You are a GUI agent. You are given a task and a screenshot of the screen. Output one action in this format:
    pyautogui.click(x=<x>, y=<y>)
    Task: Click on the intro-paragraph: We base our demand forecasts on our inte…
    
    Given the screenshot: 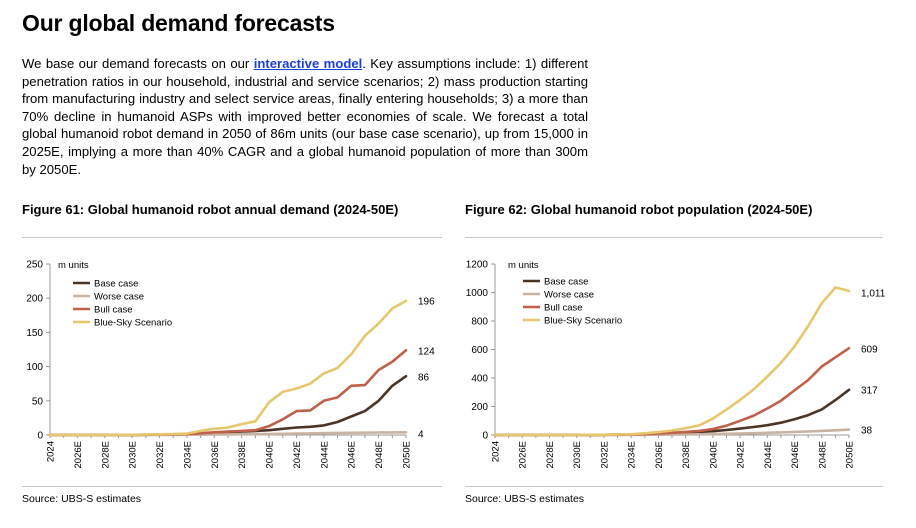 What is the action you would take?
    pyautogui.click(x=305, y=116)
    